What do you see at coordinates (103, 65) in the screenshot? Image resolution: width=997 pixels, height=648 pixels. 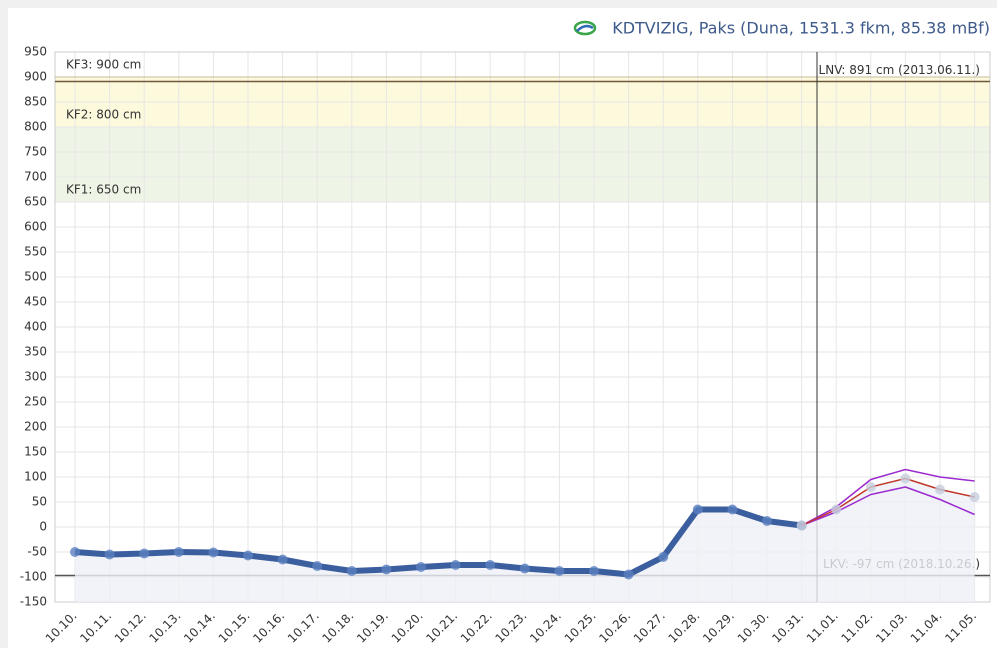 I see `threshold-label: KF3: 900 cm` at bounding box center [103, 65].